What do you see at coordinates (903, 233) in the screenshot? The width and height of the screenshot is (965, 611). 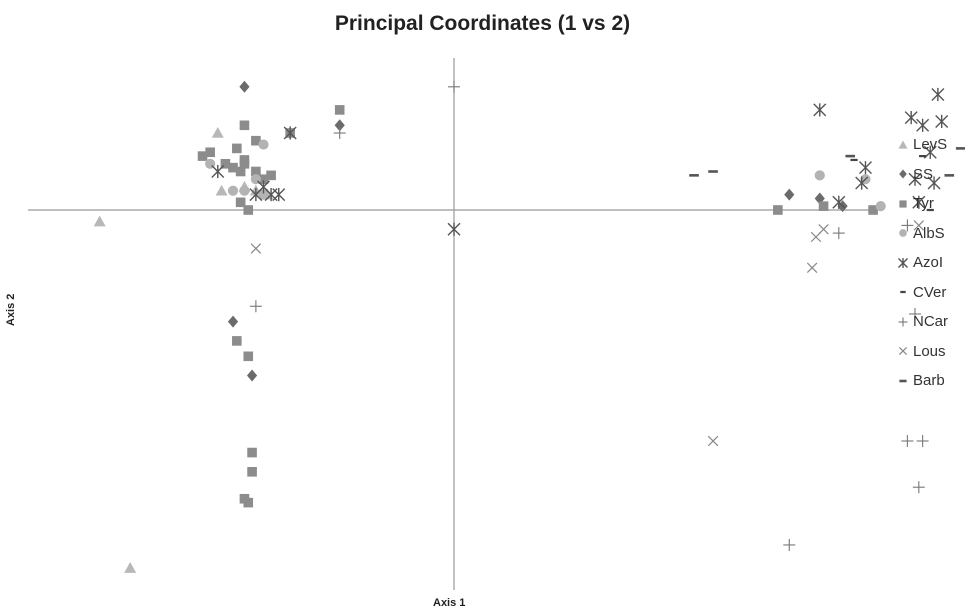 I see `legend-marker-circle-icon` at bounding box center [903, 233].